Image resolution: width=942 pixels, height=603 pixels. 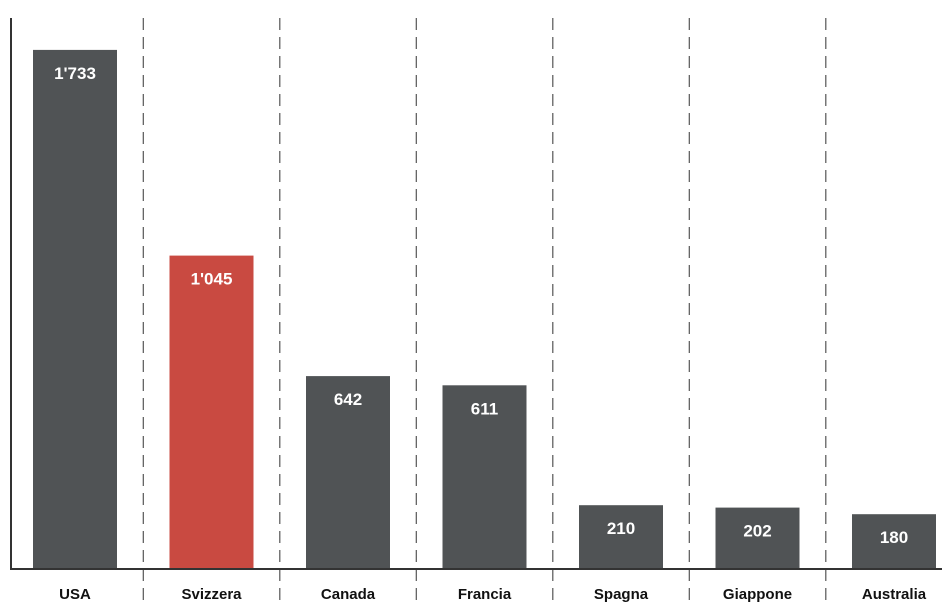 I want to click on category-label-usa: USA, so click(x=75, y=594).